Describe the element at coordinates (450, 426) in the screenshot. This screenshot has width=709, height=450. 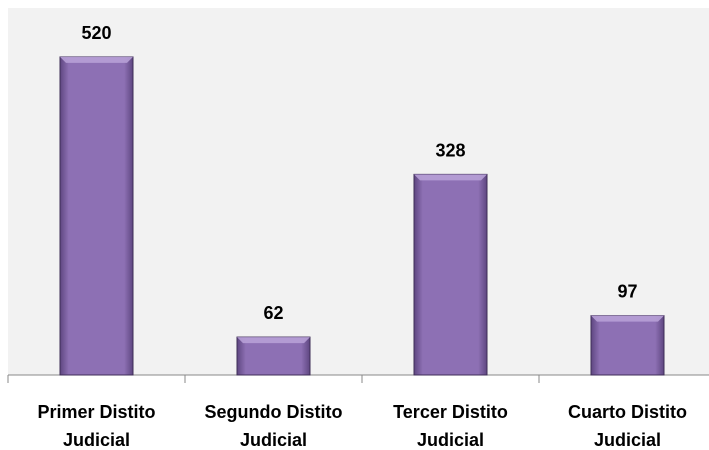
I see `x-tick-label: Tercer Distito Judicial` at that location.